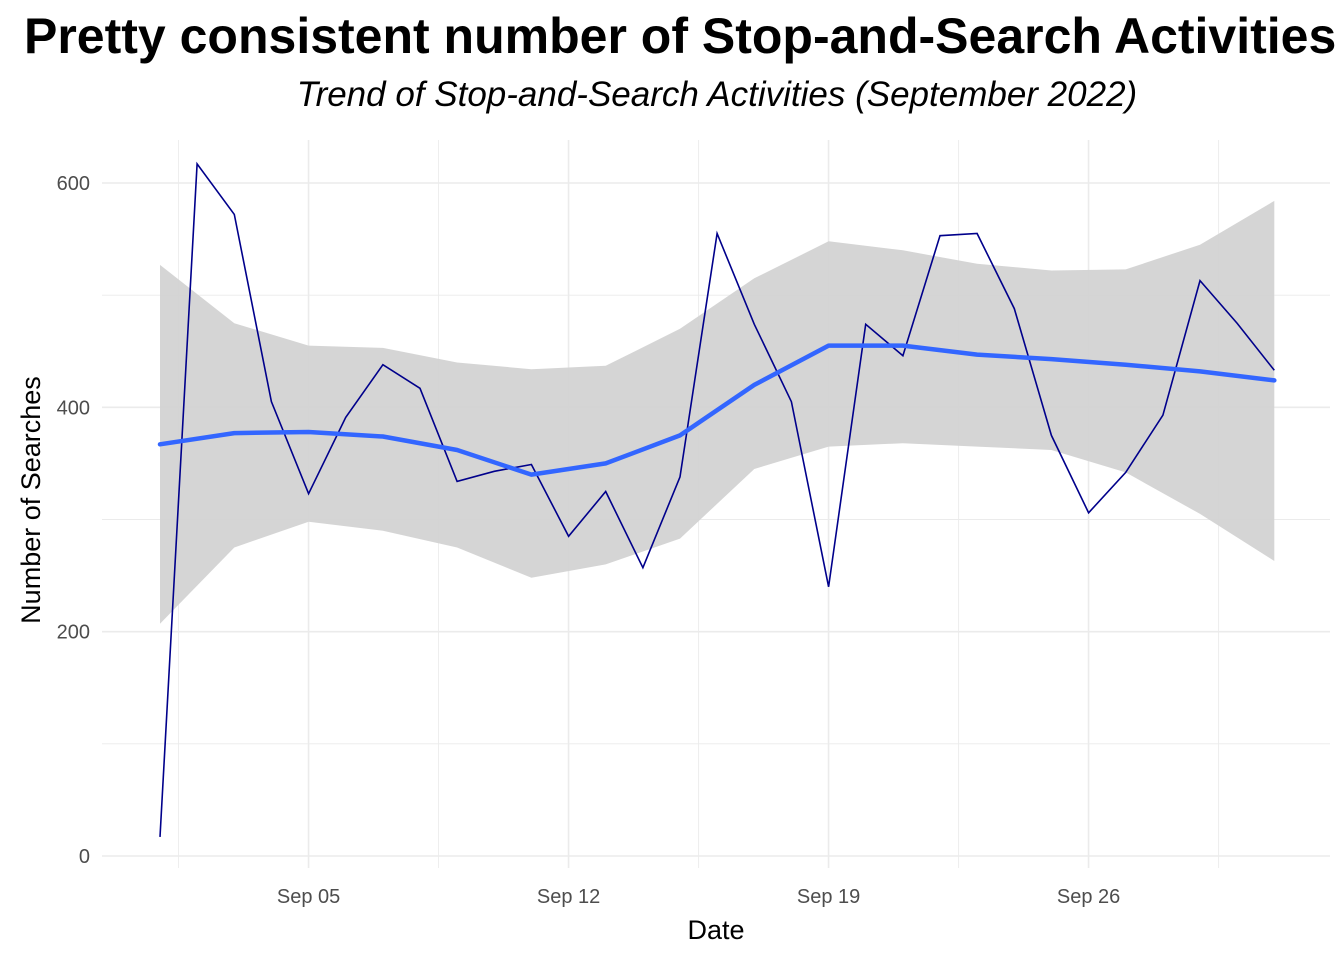  What do you see at coordinates (84, 857) in the screenshot?
I see `y-tick-label: 0` at bounding box center [84, 857].